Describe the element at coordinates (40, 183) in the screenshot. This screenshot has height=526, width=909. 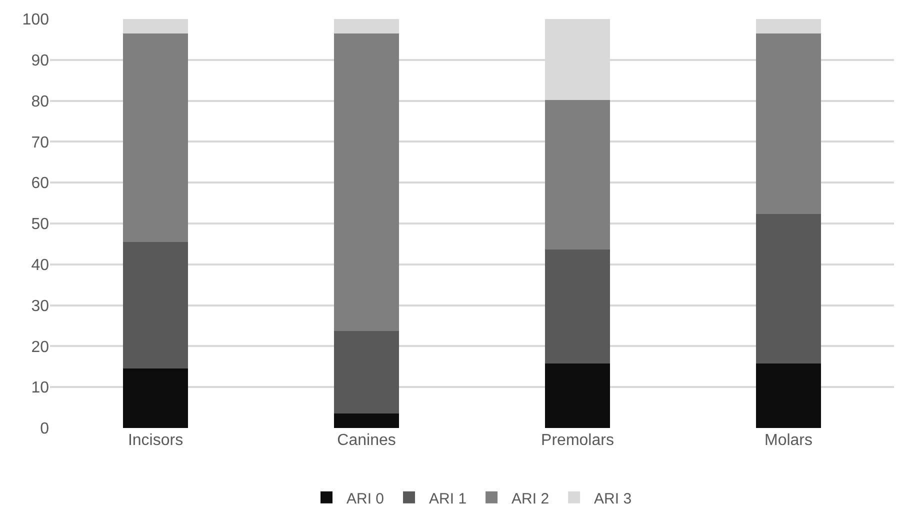
I see `y-tick-label: 60` at that location.